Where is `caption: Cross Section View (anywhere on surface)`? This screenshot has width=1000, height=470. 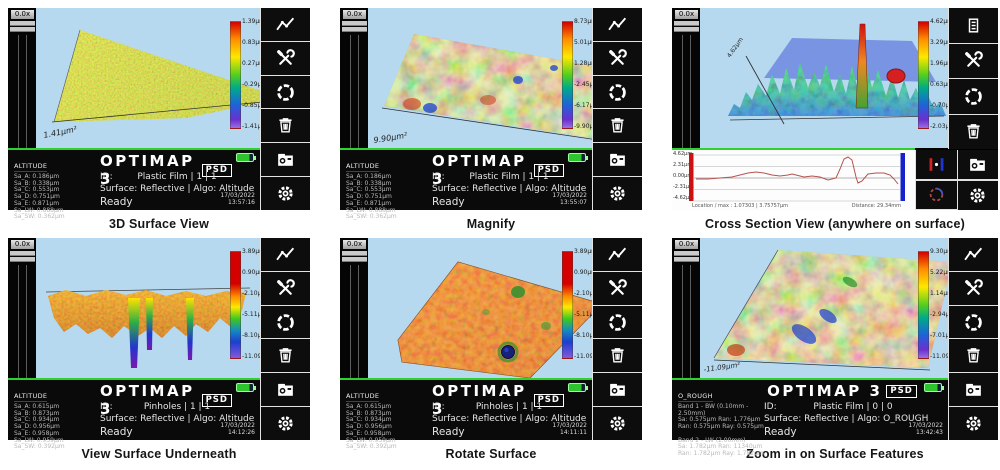
caption: Cross Section View (anywhere on surface) is located at coordinates (835, 224).